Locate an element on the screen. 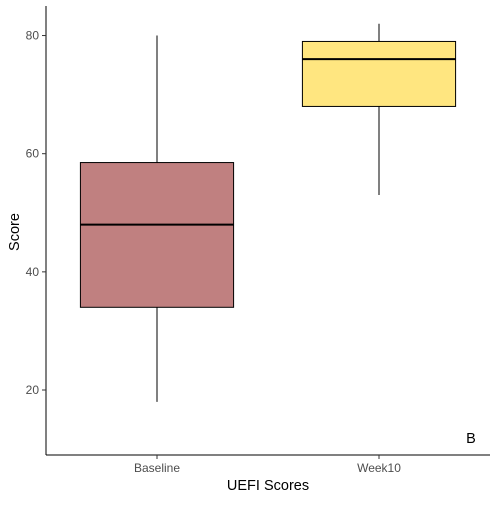 The width and height of the screenshot is (500, 505). x-axis-title: UEFI Scores is located at coordinates (268, 486).